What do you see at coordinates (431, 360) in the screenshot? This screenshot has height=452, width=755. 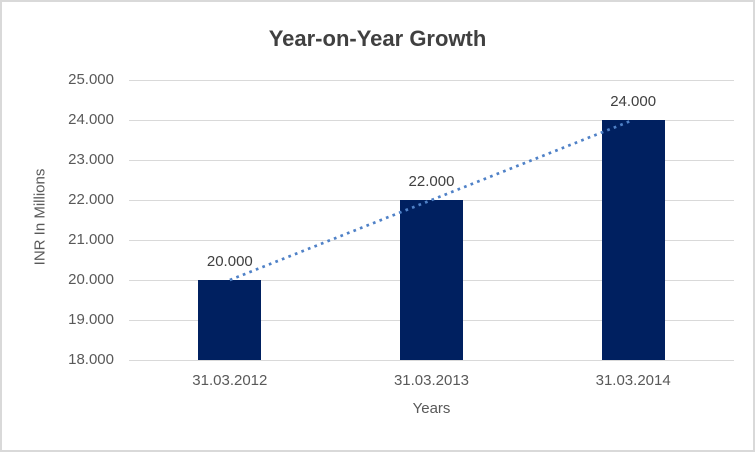 I see `x-axis-line` at bounding box center [431, 360].